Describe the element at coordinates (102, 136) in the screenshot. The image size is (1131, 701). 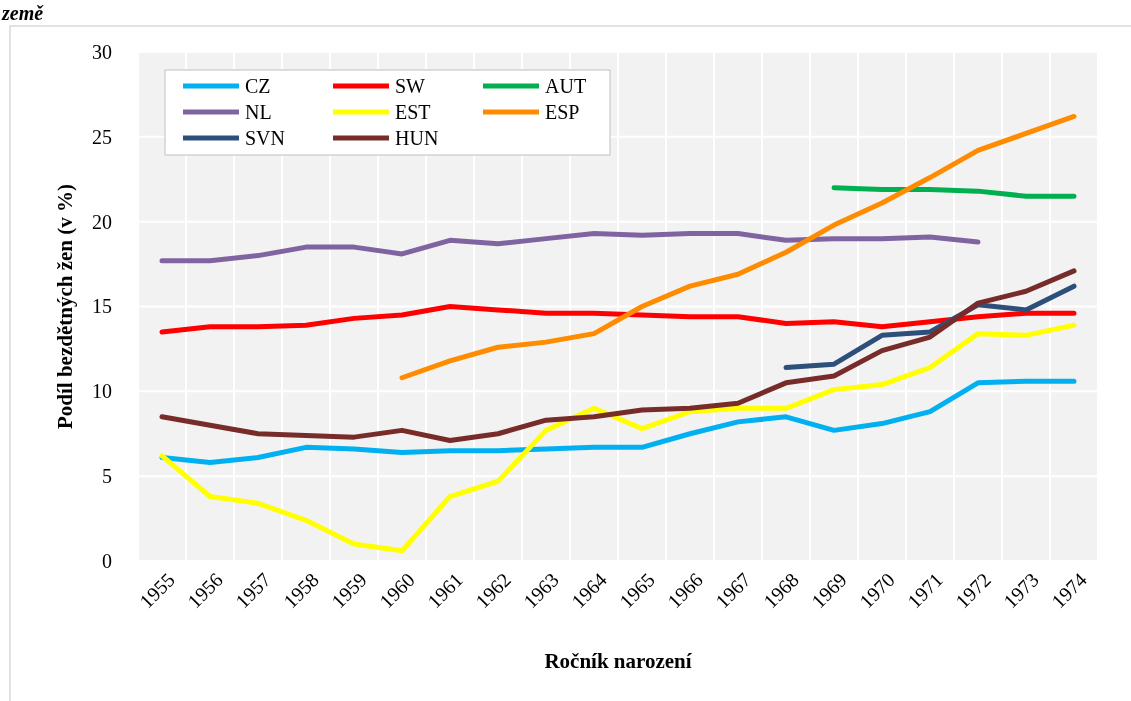
I see `y-tick-label: 25` at that location.